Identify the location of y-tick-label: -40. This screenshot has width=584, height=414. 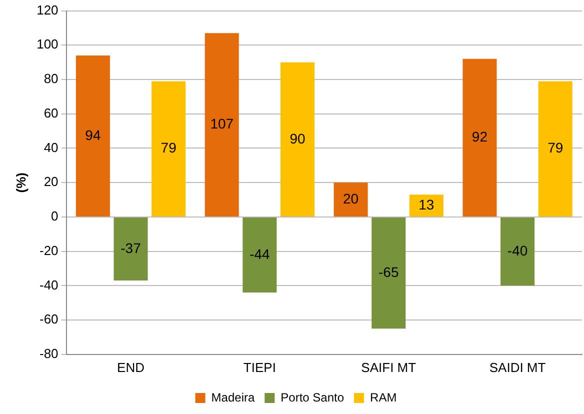
(48, 284).